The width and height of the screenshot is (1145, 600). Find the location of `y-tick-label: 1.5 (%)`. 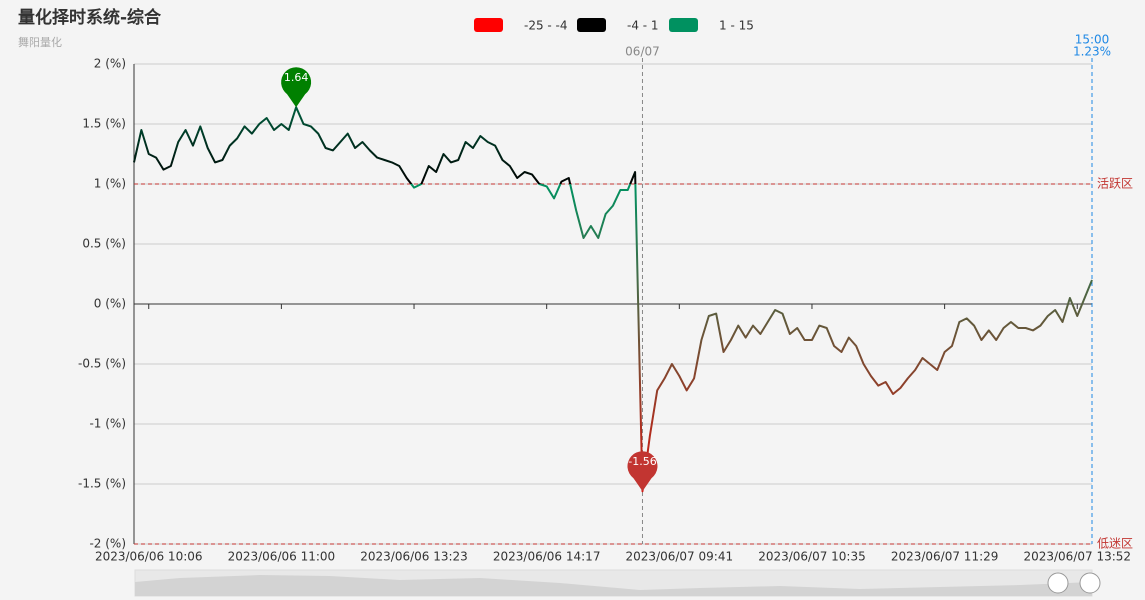

y-tick-label: 1.5 (%) is located at coordinates (104, 124).